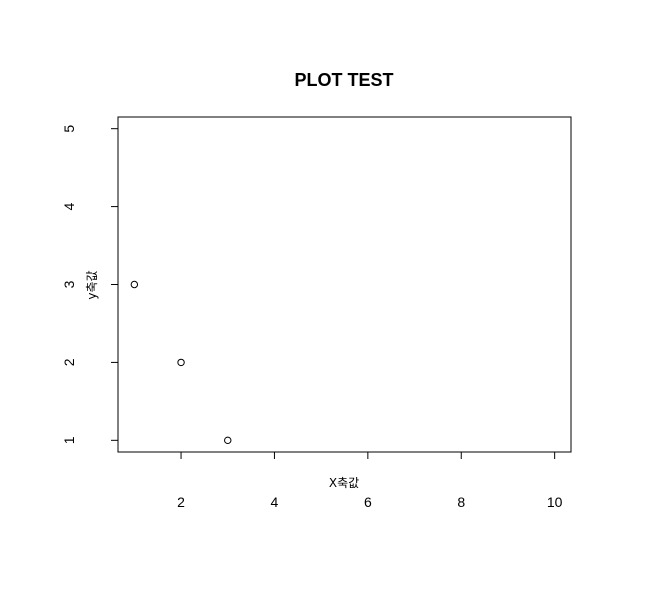  I want to click on y-axis-label: y축값, so click(92, 284).